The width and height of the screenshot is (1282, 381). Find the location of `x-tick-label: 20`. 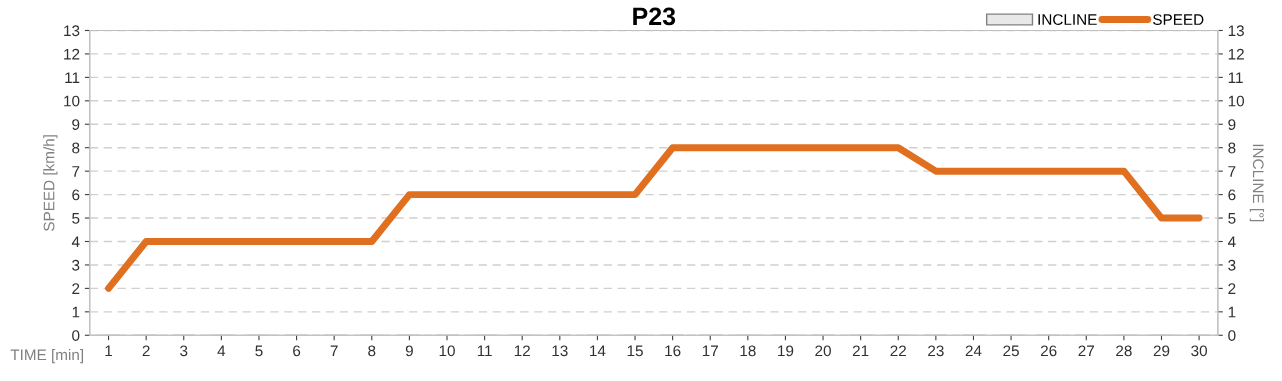

x-tick-label: 20 is located at coordinates (823, 351).